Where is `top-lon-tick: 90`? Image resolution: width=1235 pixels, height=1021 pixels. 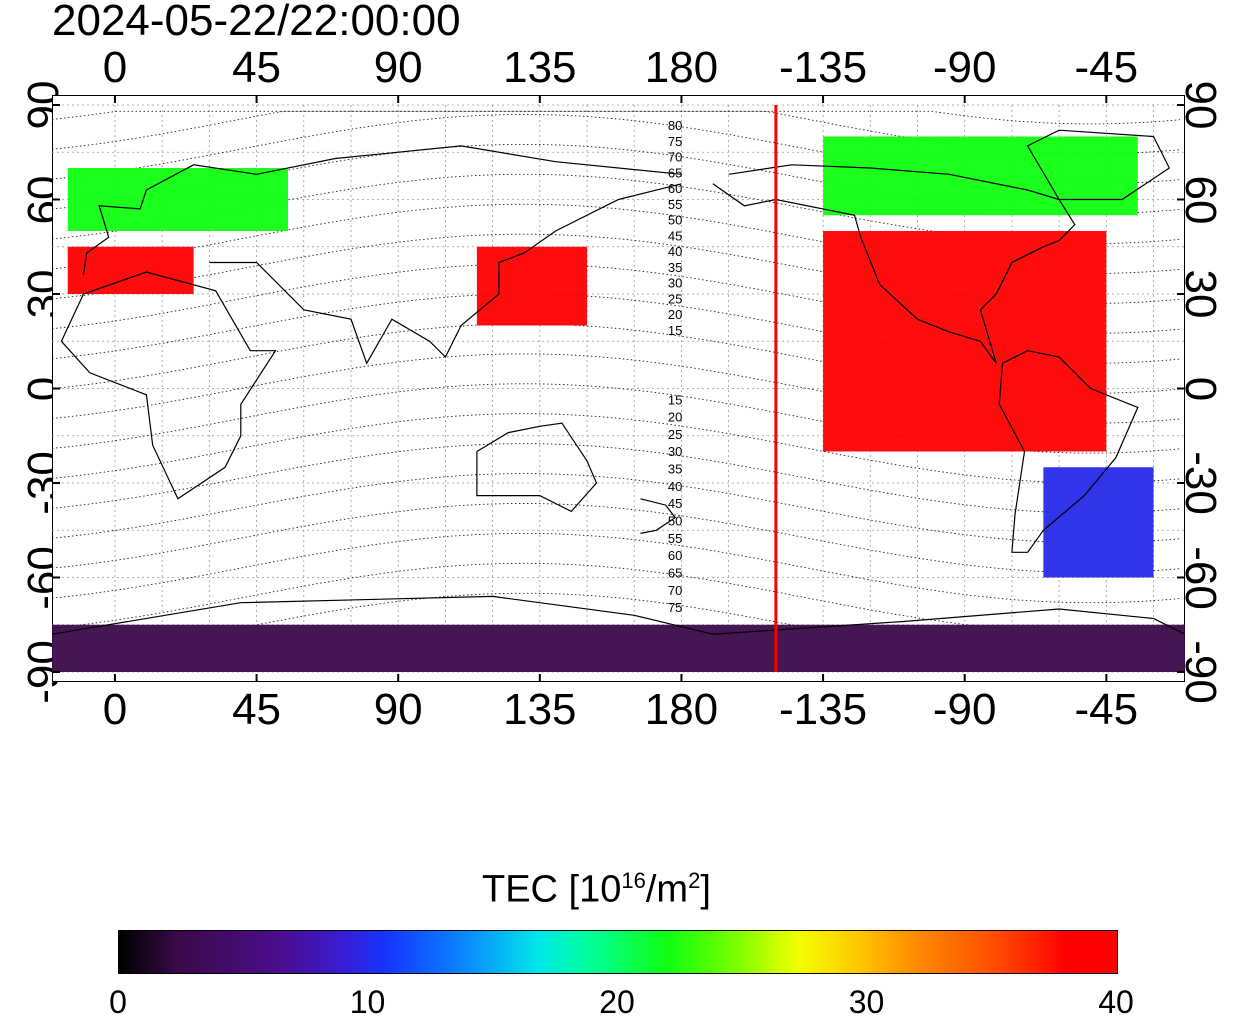 top-lon-tick: 90 is located at coordinates (398, 67).